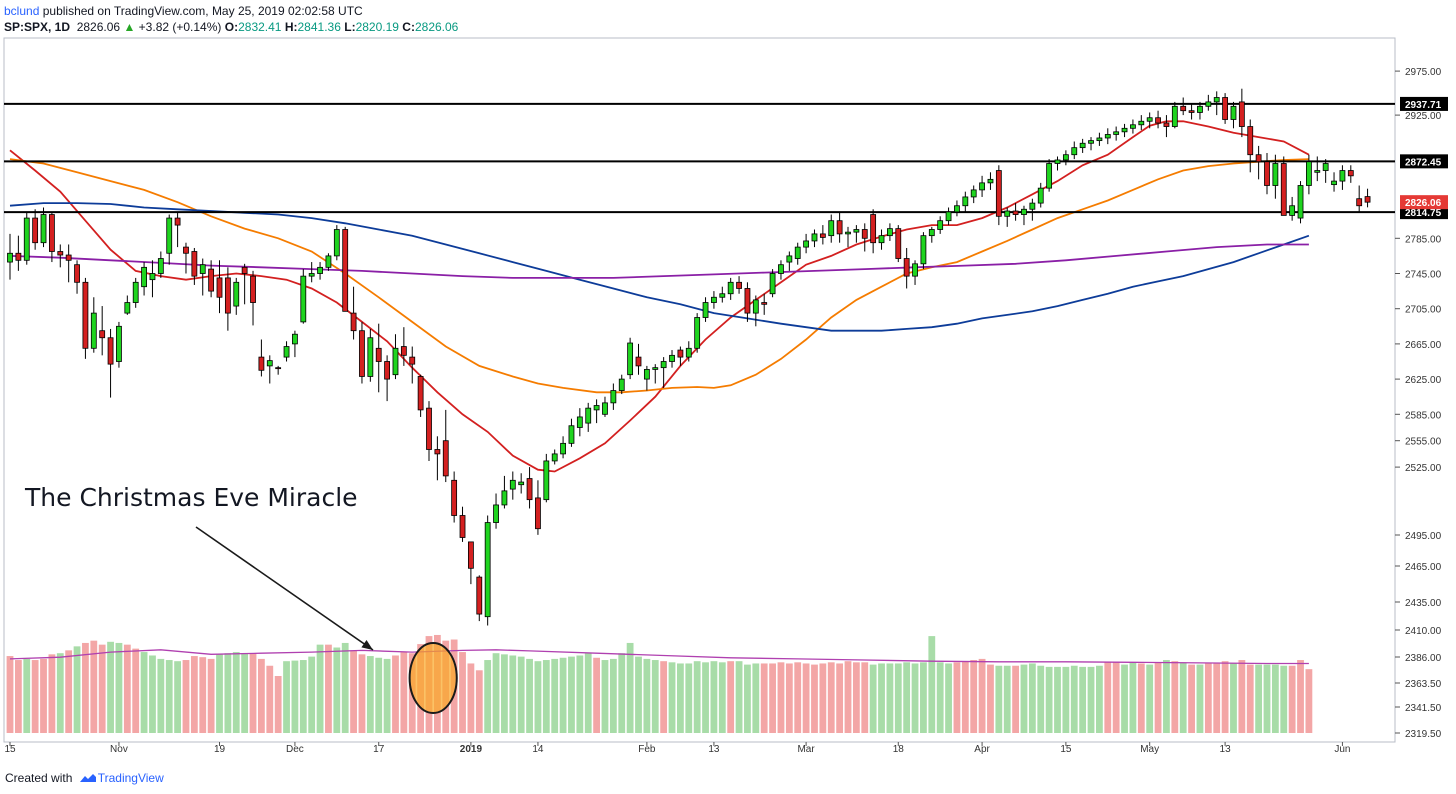  I want to click on time-axis-label: Mar, so click(806, 749).